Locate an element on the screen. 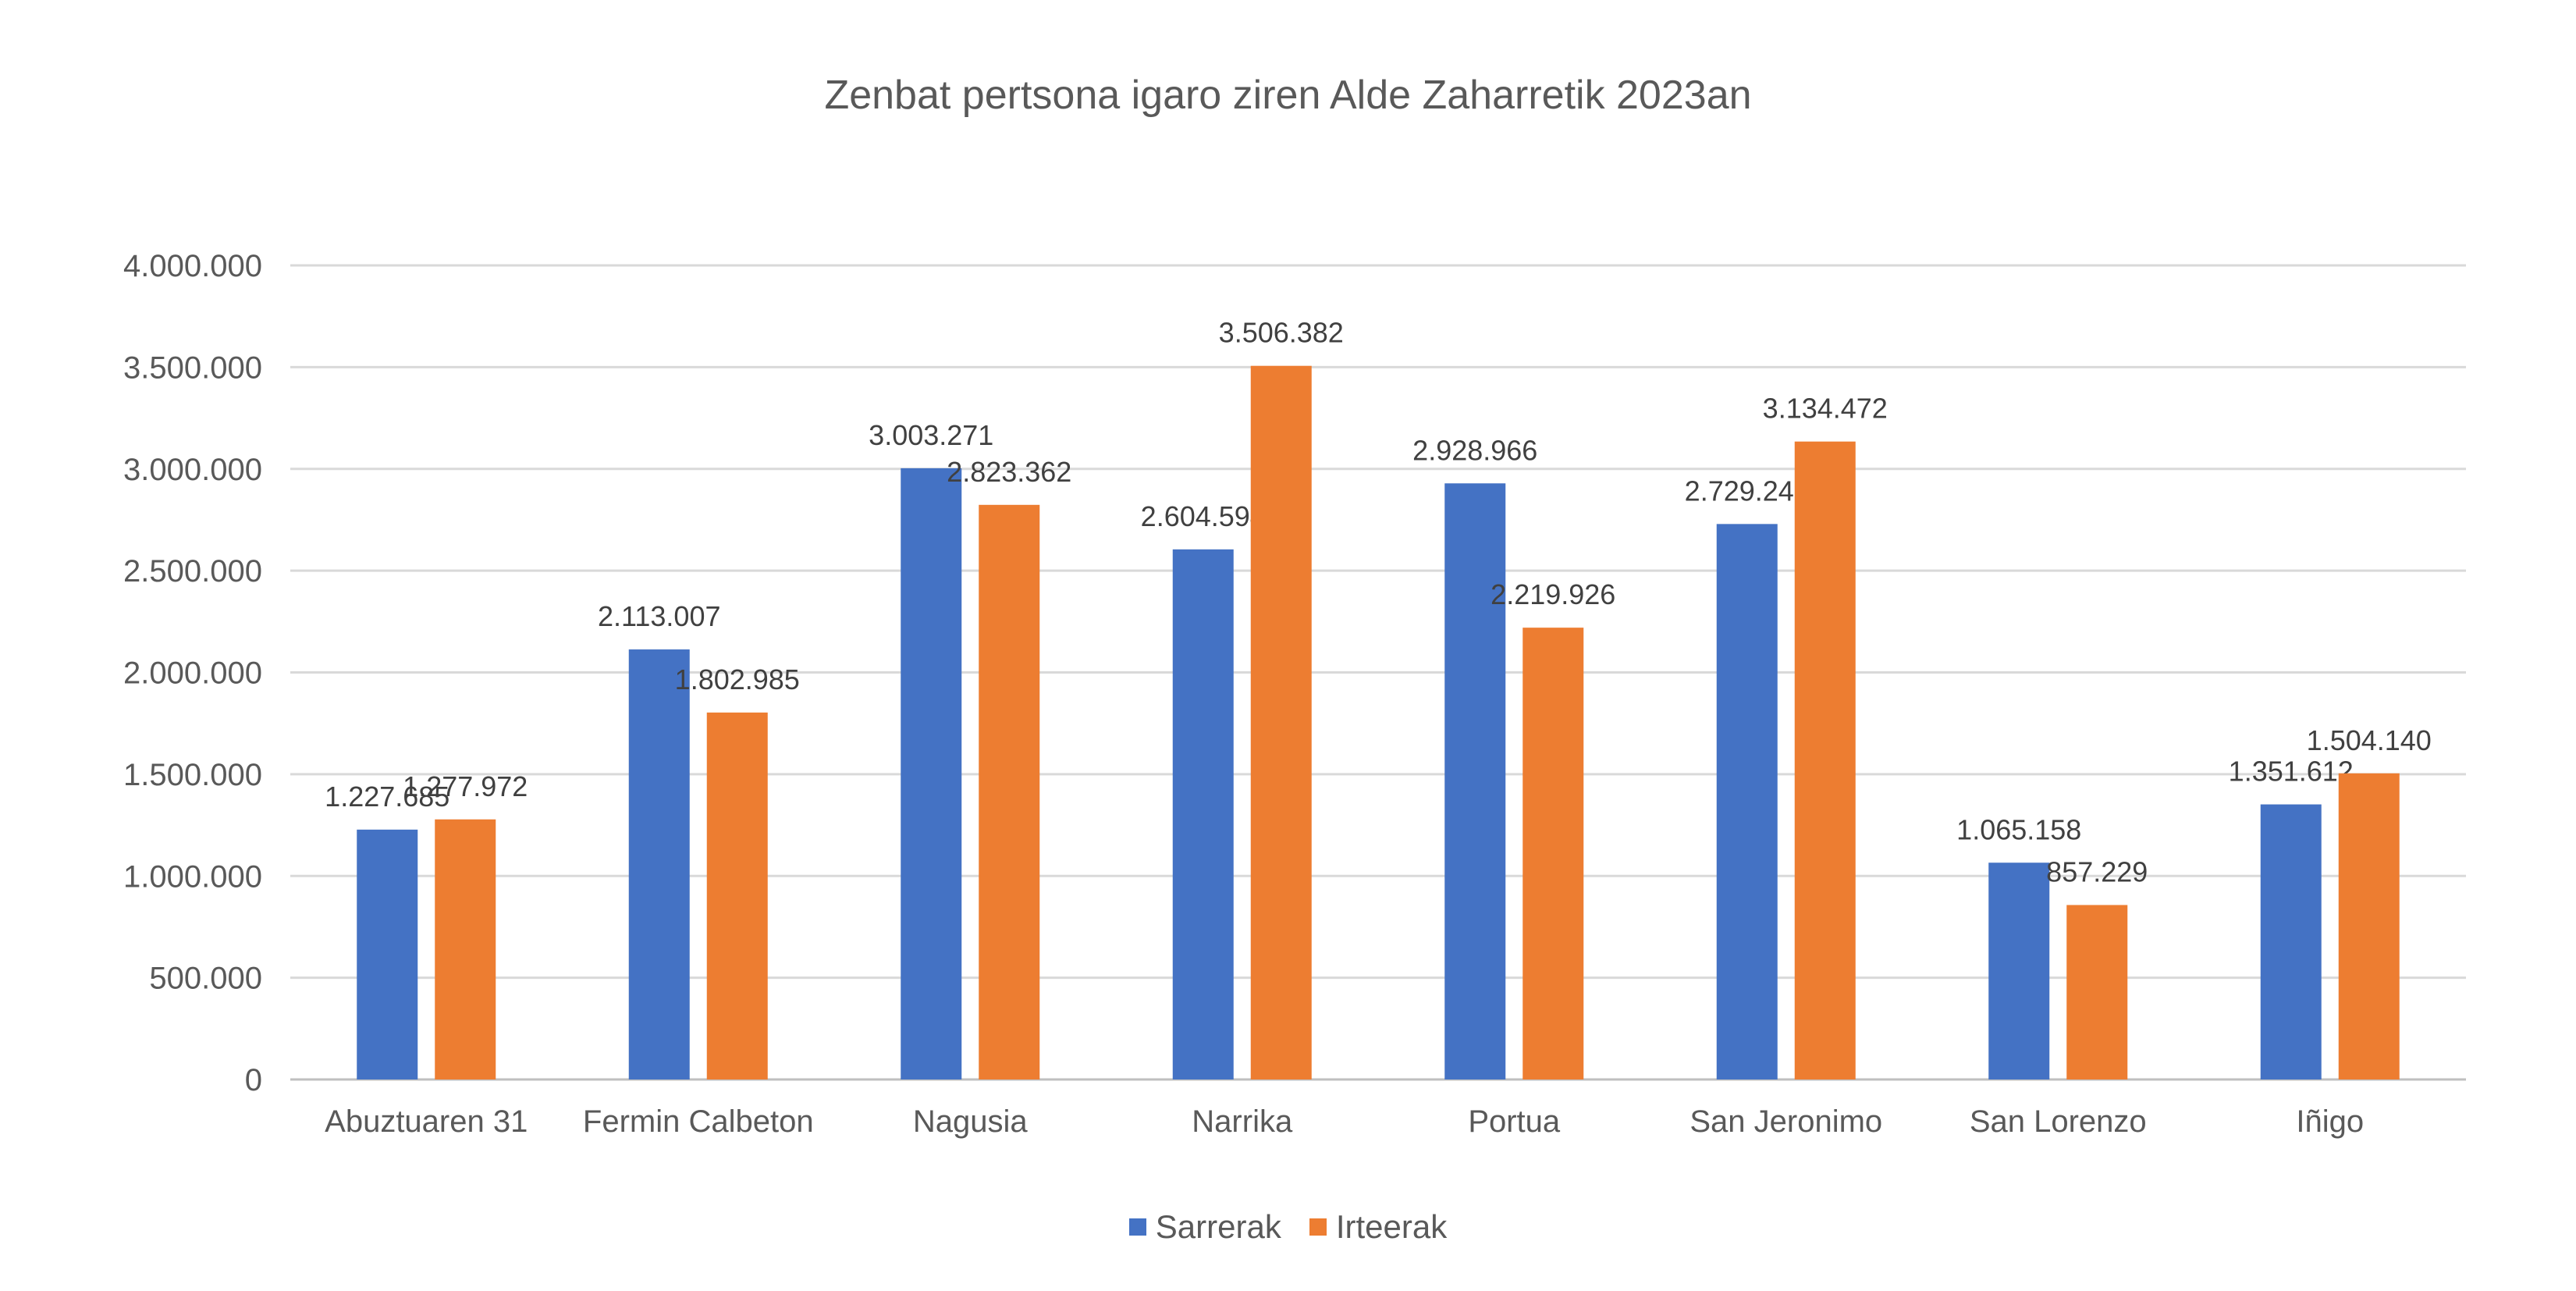 This screenshot has height=1291, width=2576. data-label: 1.227.685 is located at coordinates (387, 797).